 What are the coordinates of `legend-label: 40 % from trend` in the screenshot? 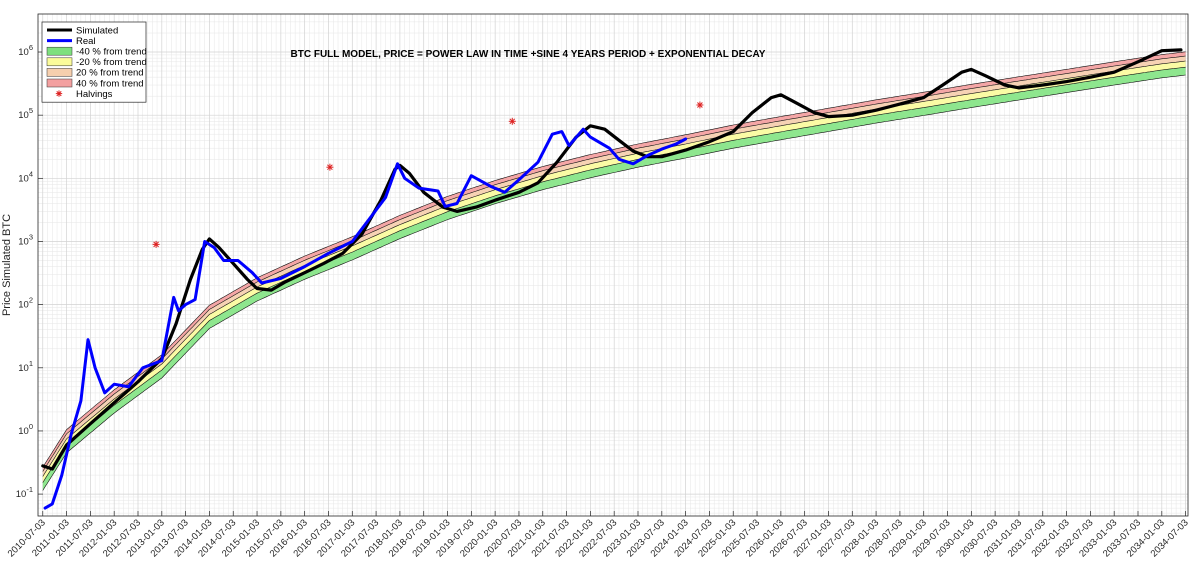 It's located at (110, 83).